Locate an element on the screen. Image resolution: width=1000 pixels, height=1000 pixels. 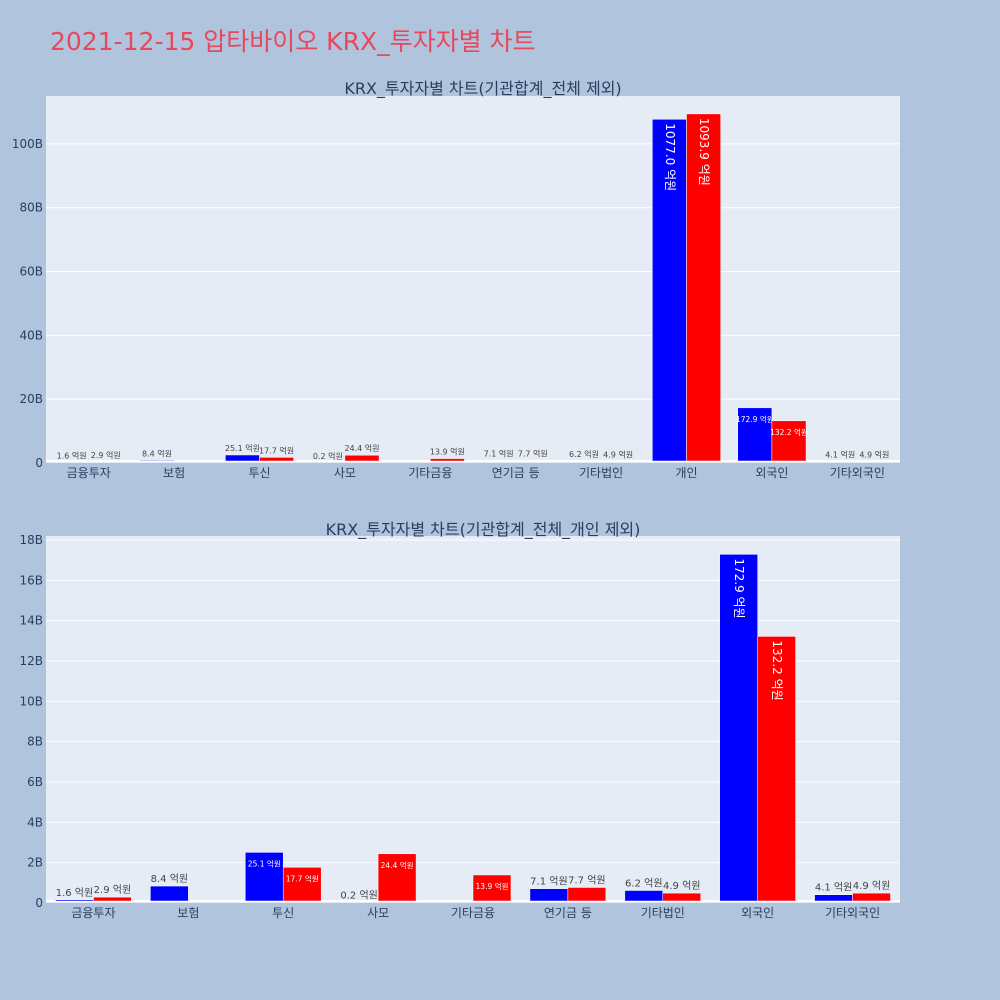
x-tick-label: 개인 is located at coordinates (686, 473).